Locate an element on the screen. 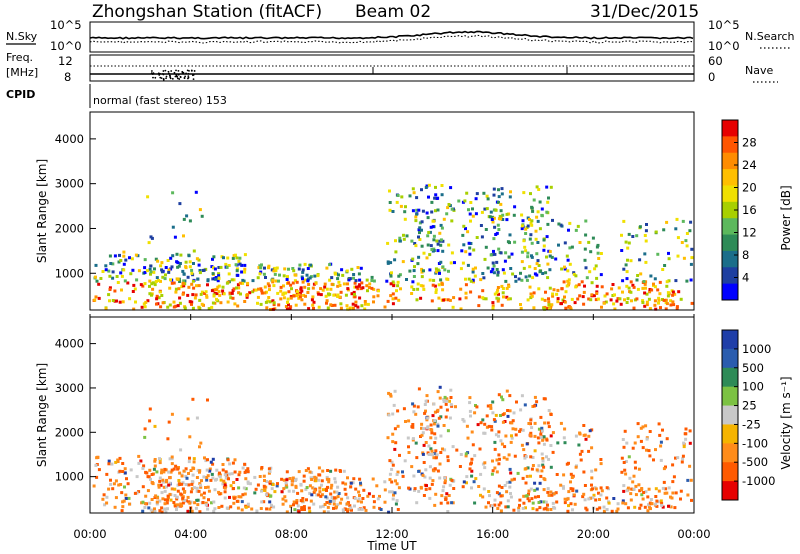 The width and height of the screenshot is (800, 554). colorbar-segment is located at coordinates (730, 472).